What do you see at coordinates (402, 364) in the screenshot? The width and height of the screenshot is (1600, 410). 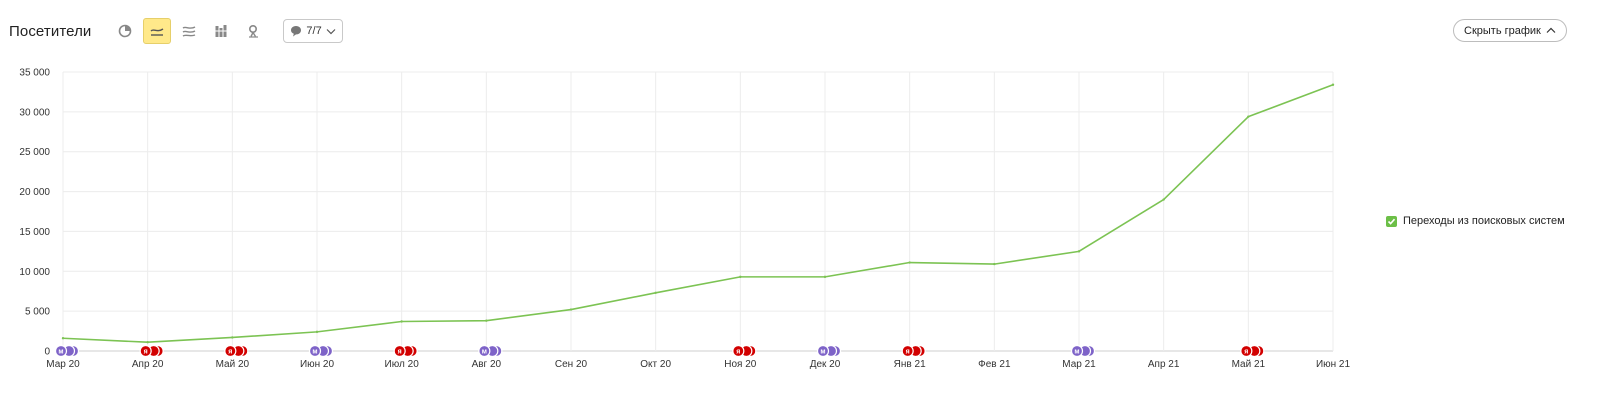 I see `x-tick-label: Июл 20` at bounding box center [402, 364].